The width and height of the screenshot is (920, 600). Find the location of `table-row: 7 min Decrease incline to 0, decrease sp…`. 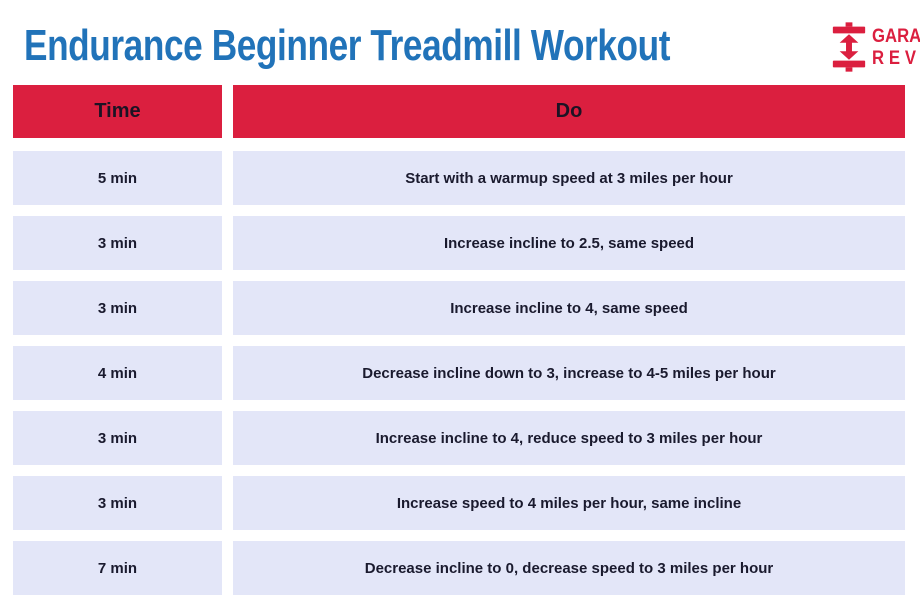

table-row: 7 min Decrease incline to 0, decrease sp… is located at coordinates (459, 568).